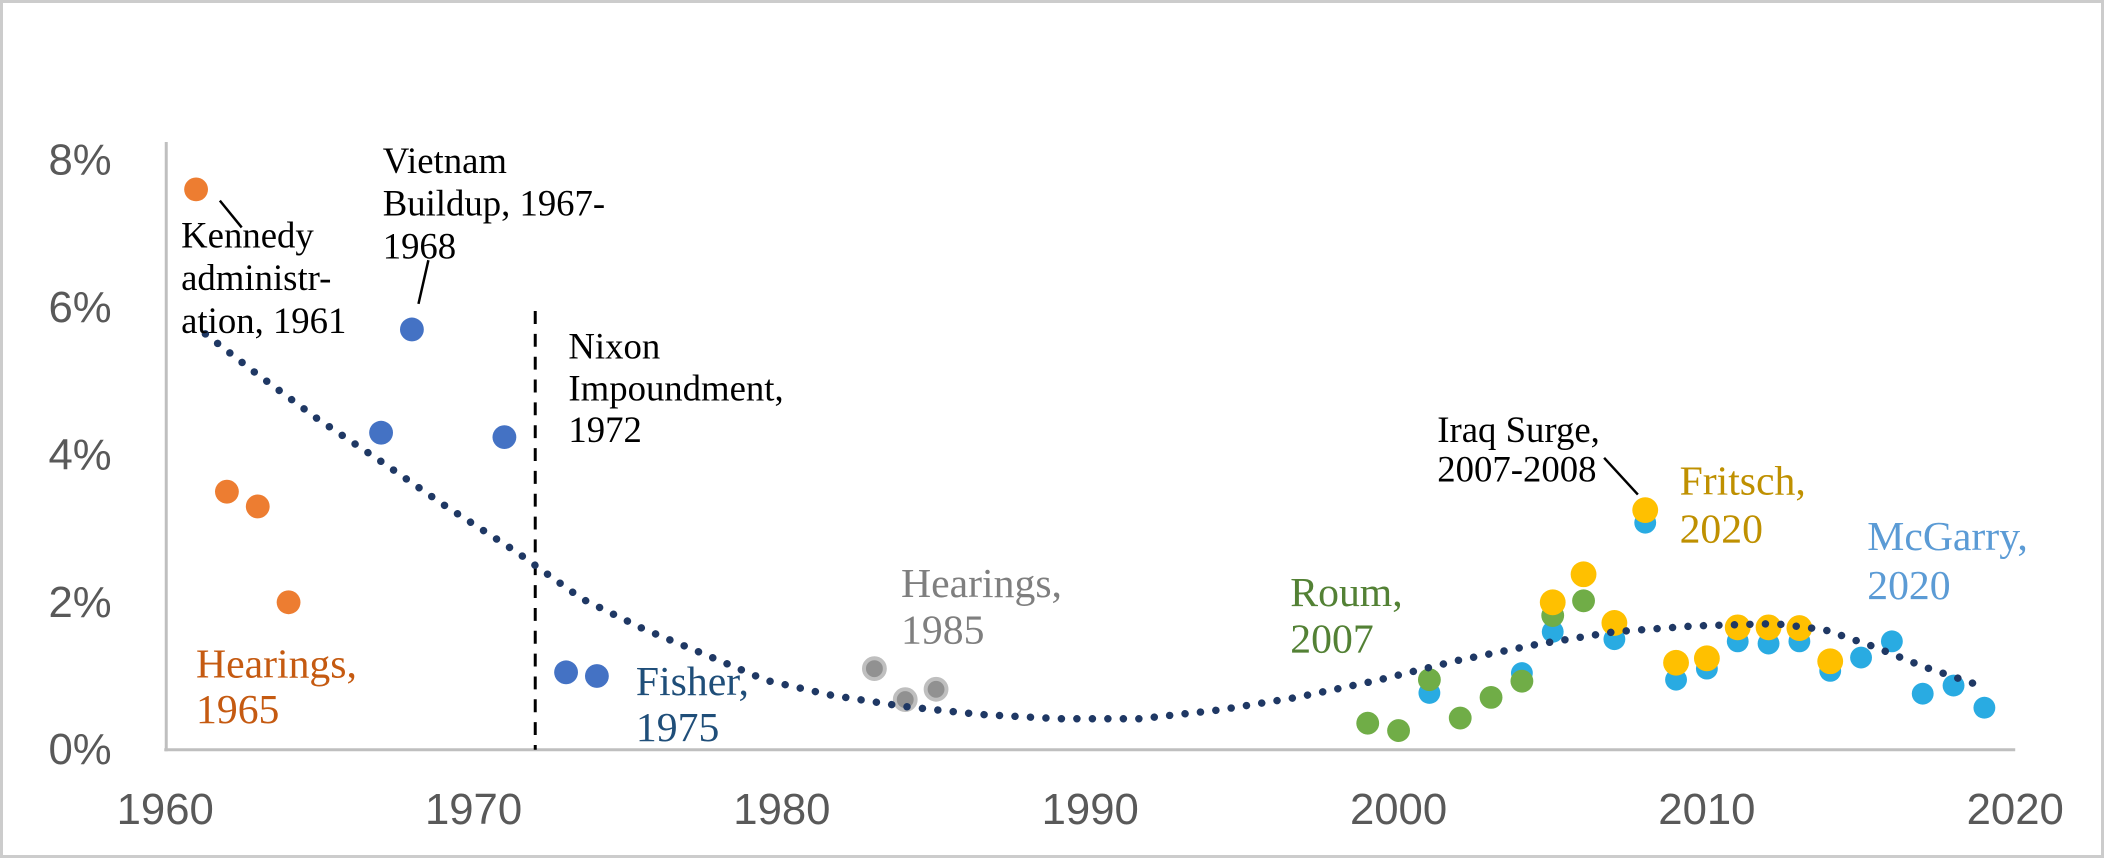 This screenshot has width=2104, height=858. I want to click on x-tick-label: 2000, so click(1398, 809).